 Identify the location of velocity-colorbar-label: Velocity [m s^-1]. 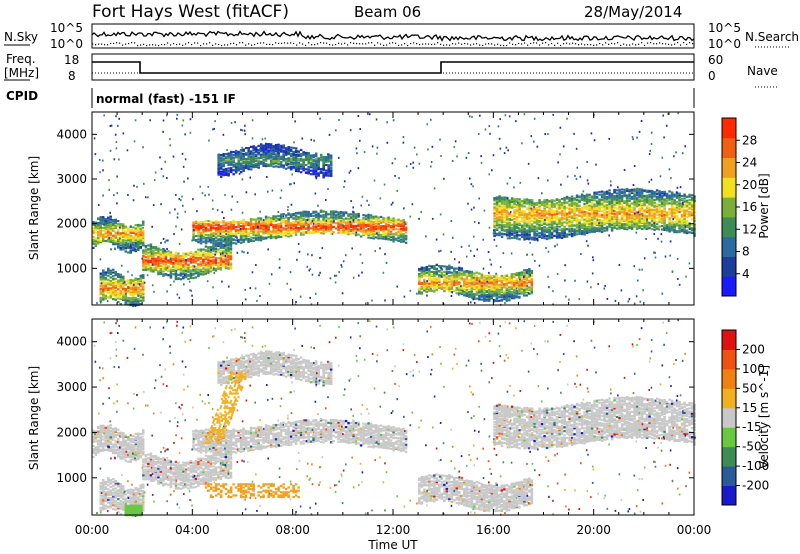
(764, 417).